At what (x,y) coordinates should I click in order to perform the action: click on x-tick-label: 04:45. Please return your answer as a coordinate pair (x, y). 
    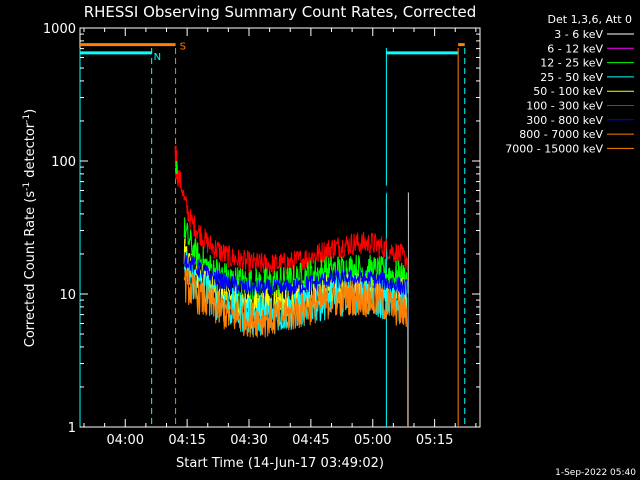
    Looking at the image, I should click on (310, 440).